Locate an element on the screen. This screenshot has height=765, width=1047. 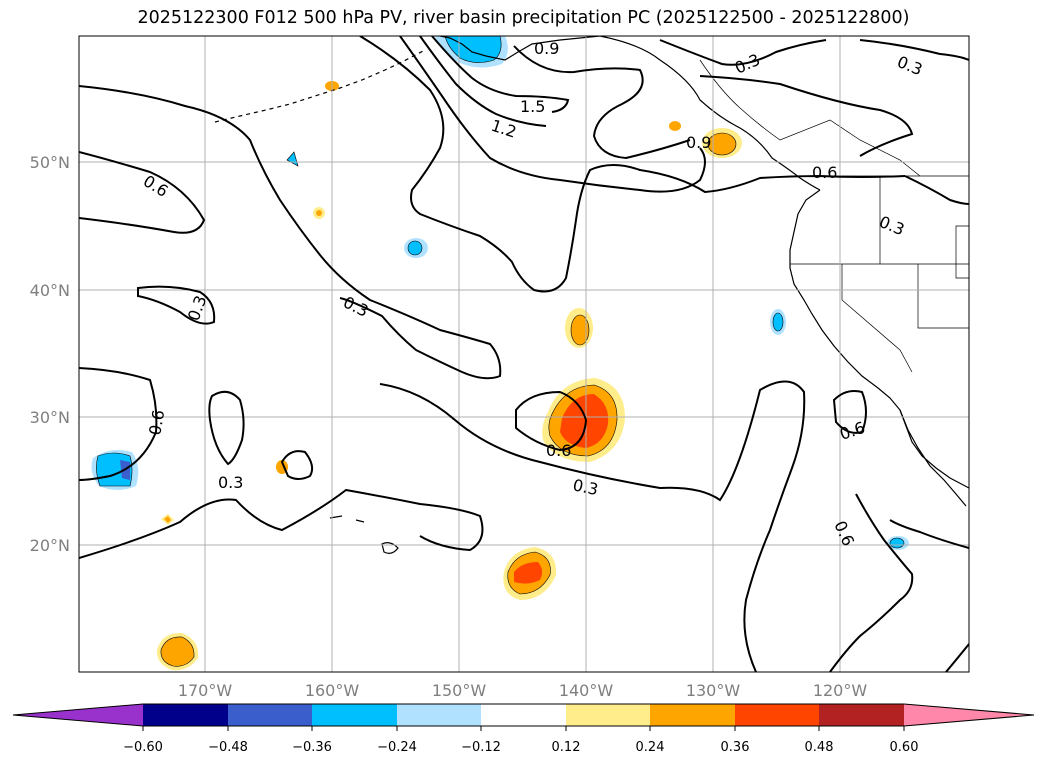
us-west-coast is located at coordinates (879, 339).